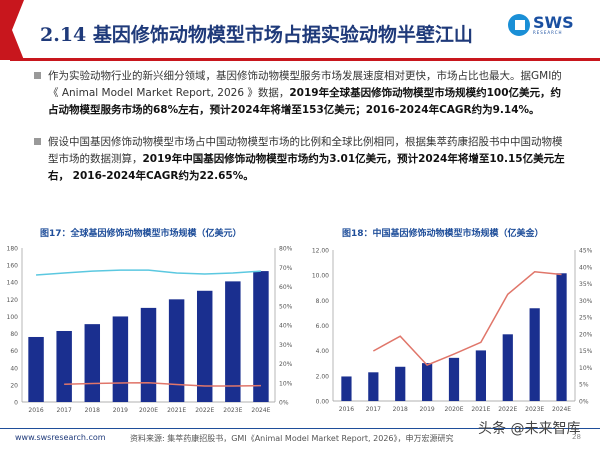  What do you see at coordinates (14, 385) in the screenshot?
I see `y-tick-label: 20` at bounding box center [14, 385].